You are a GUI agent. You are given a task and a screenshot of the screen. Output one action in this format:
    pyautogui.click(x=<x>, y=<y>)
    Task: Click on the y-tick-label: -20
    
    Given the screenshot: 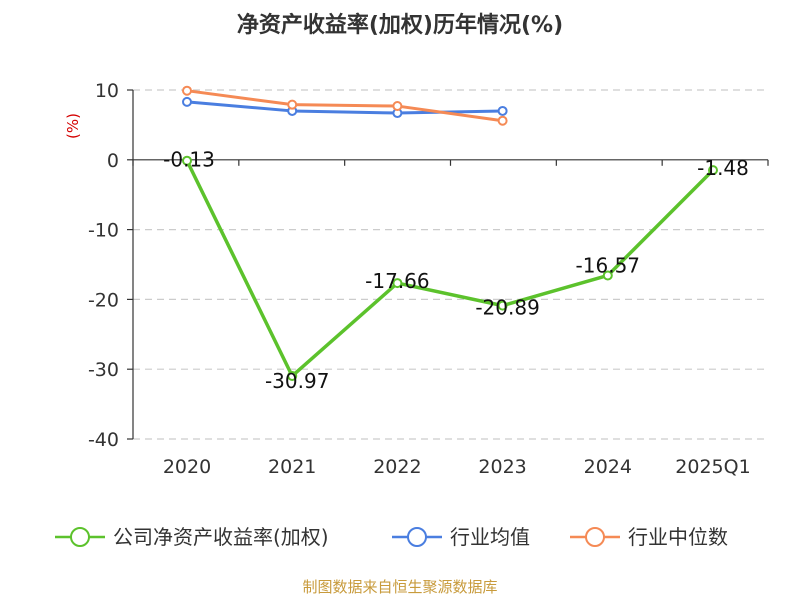 What is the action you would take?
    pyautogui.click(x=103, y=300)
    